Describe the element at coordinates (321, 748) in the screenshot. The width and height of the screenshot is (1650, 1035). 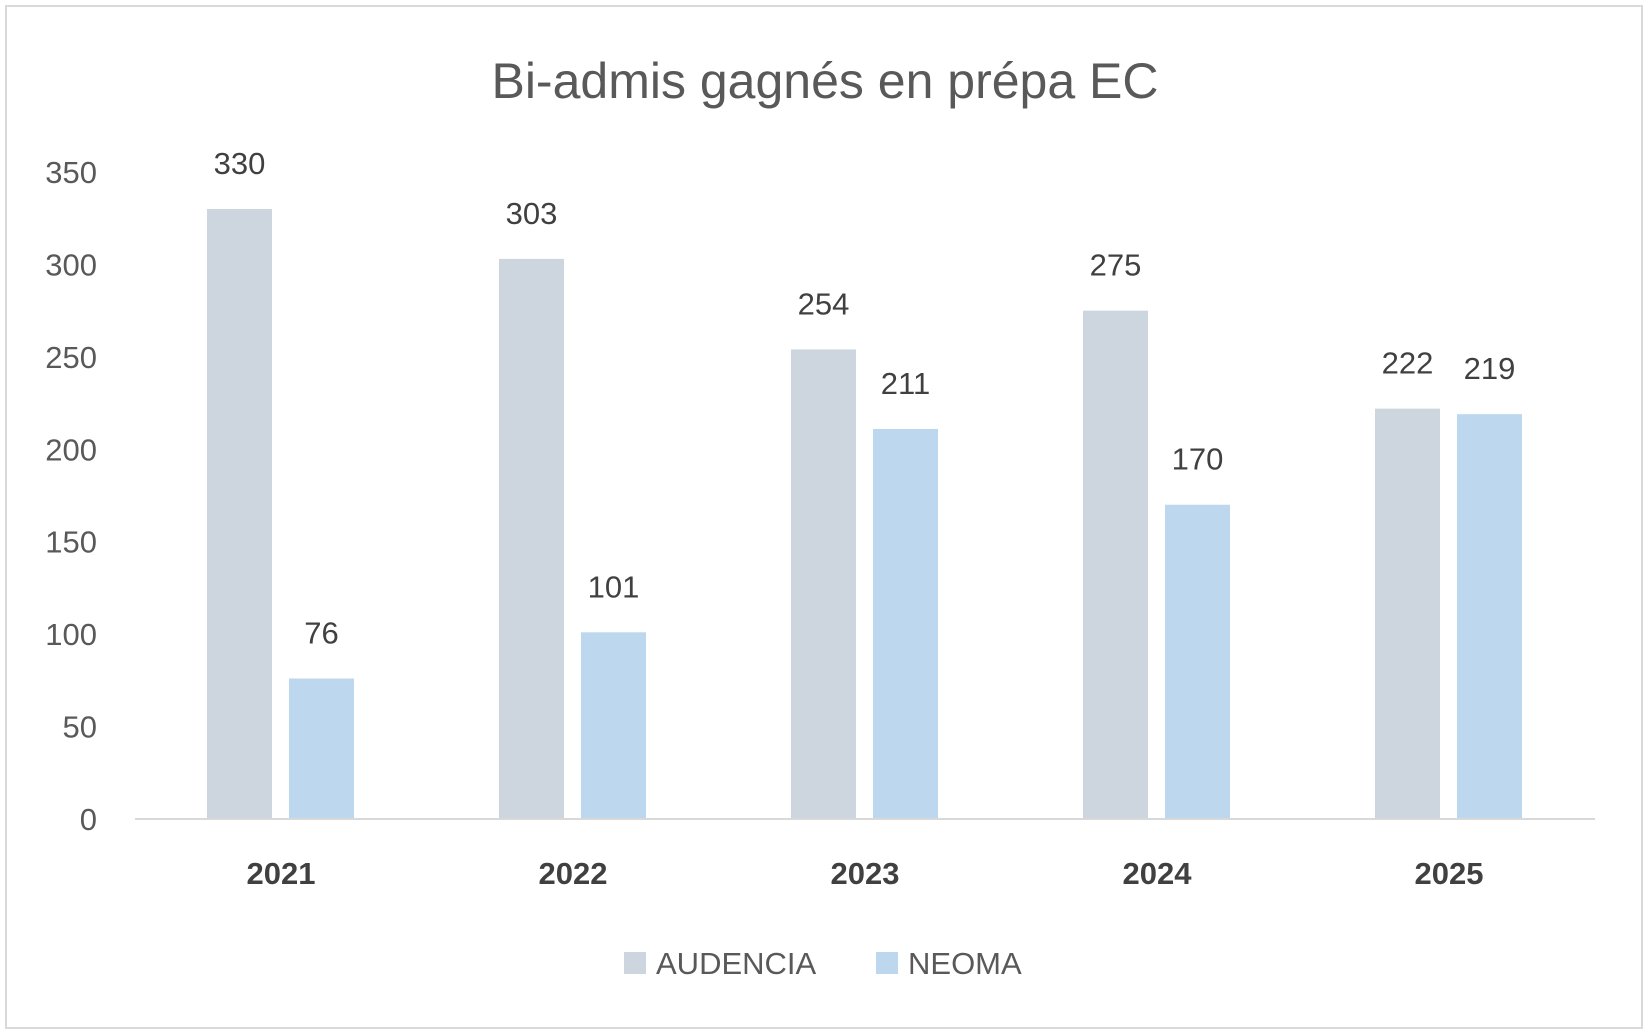
I see `bar-neoma-2021` at that location.